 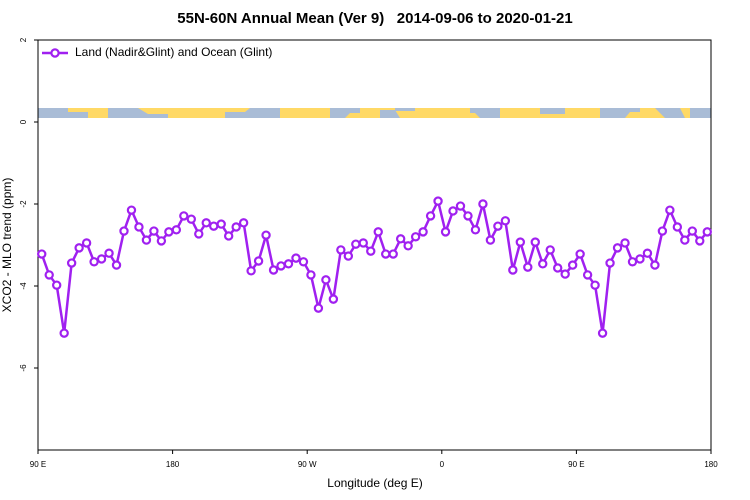 What do you see at coordinates (23, 39) in the screenshot?
I see `y-tick-label: 2` at bounding box center [23, 39].